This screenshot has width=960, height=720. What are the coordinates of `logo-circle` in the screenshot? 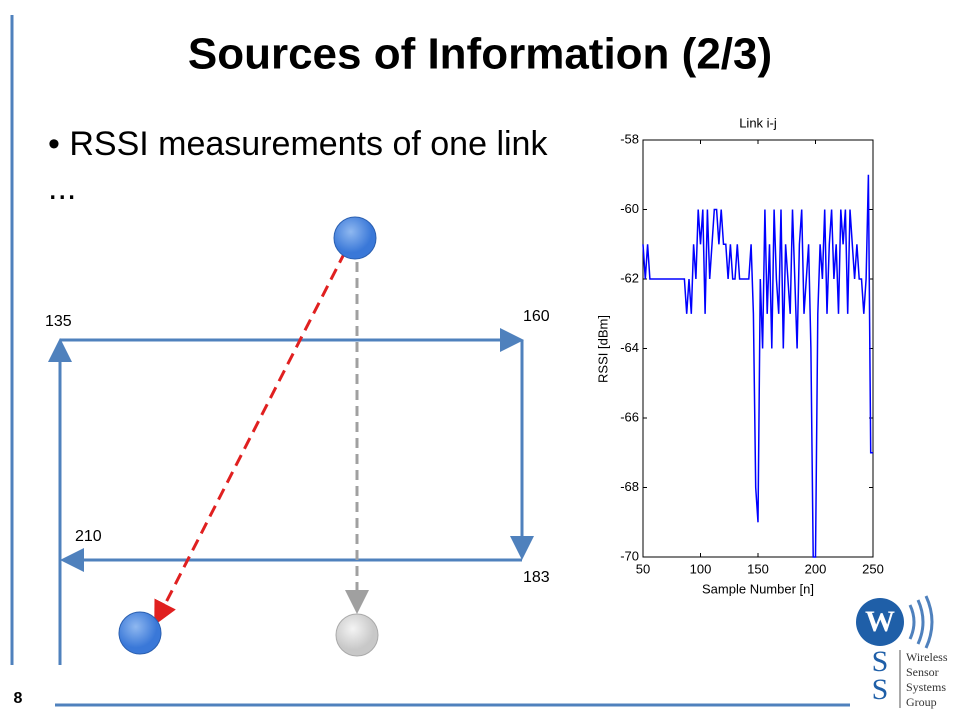 It's located at (880, 622).